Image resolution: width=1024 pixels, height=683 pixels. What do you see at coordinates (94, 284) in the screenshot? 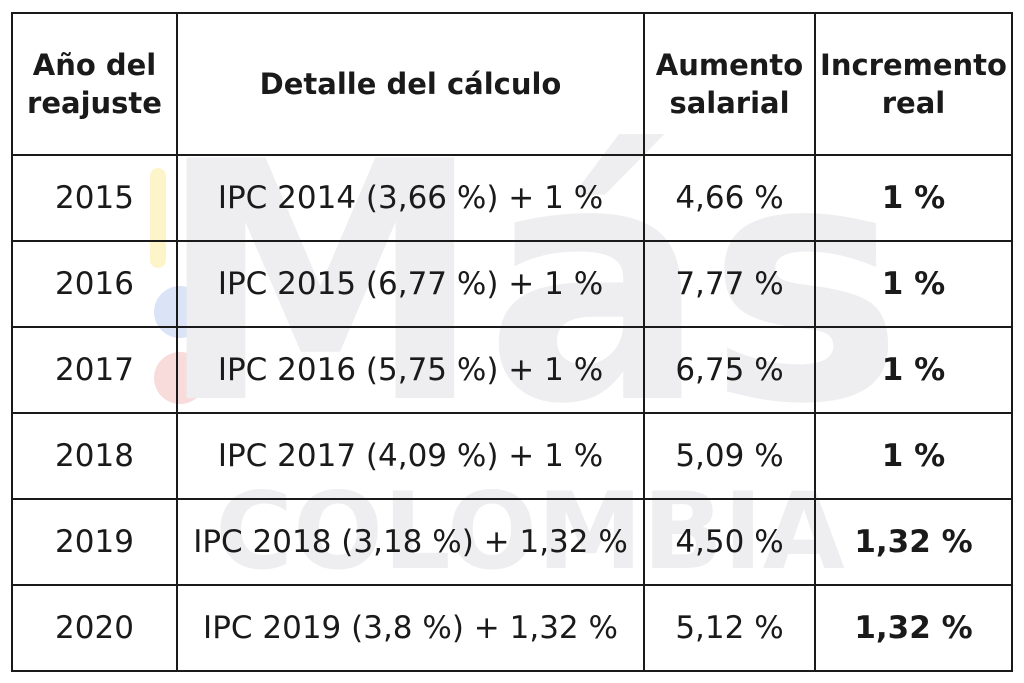
I see `cell-year: 2016` at bounding box center [94, 284].